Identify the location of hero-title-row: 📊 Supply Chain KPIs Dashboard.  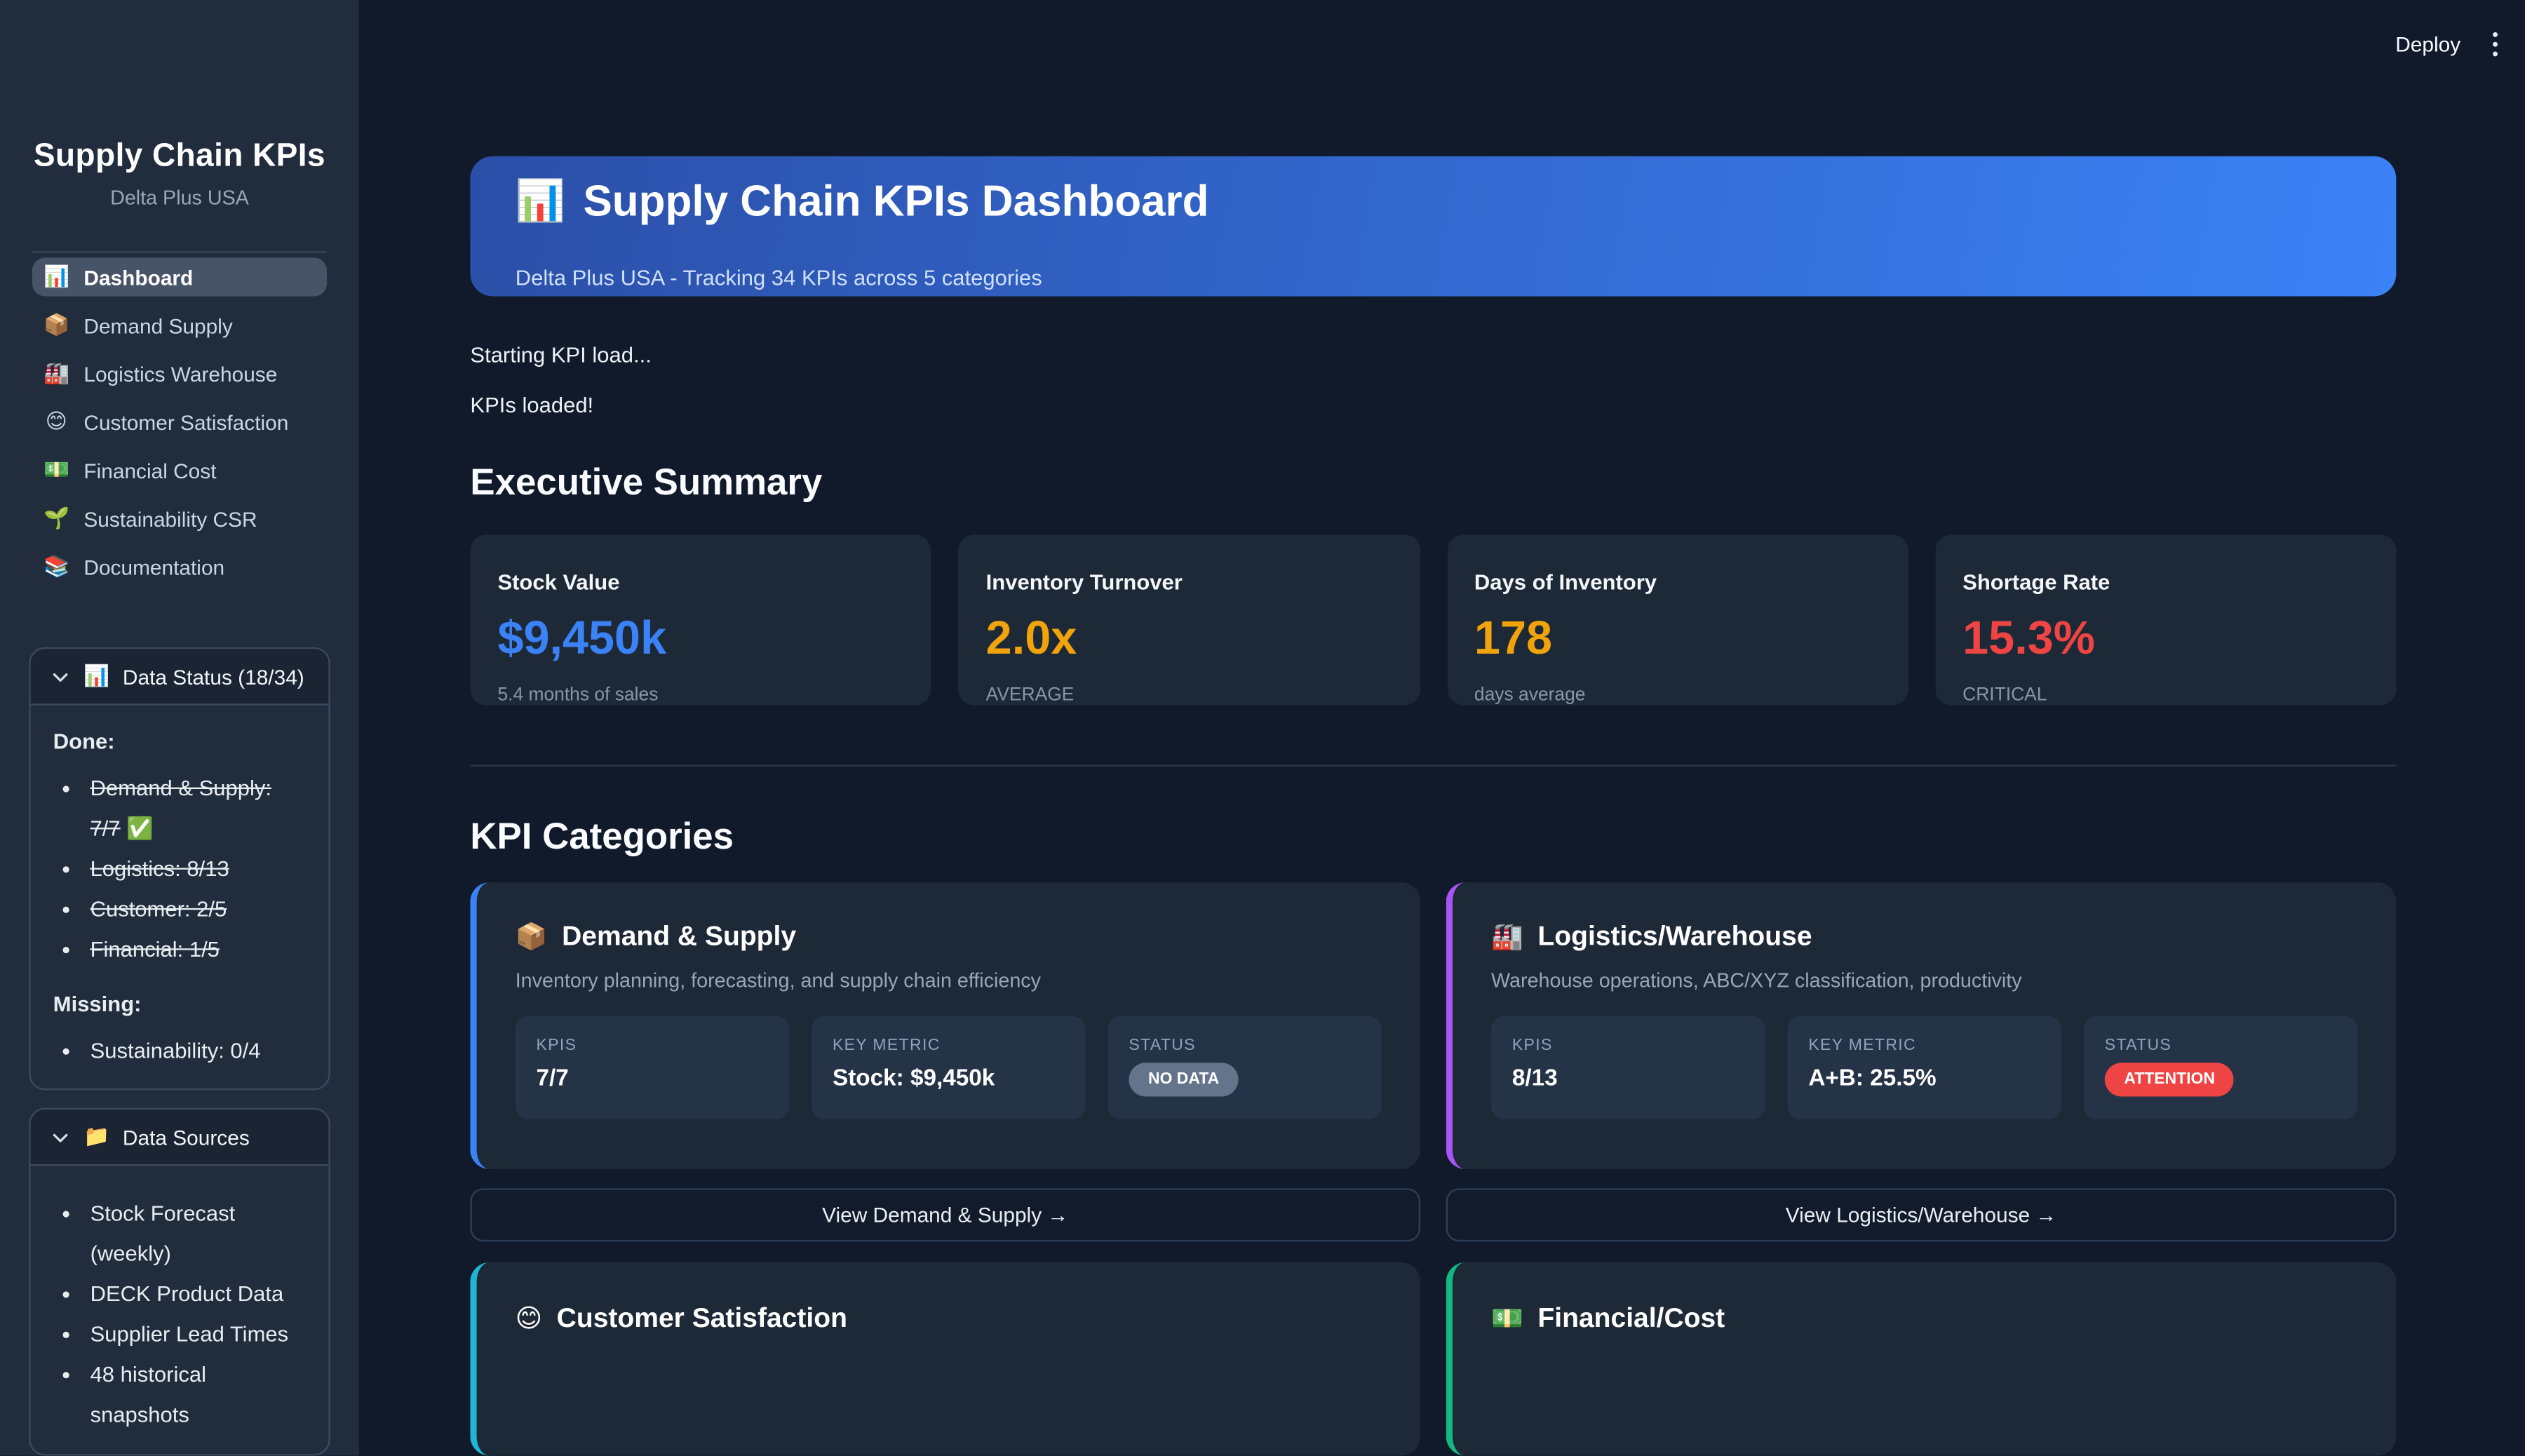
(1433, 201).